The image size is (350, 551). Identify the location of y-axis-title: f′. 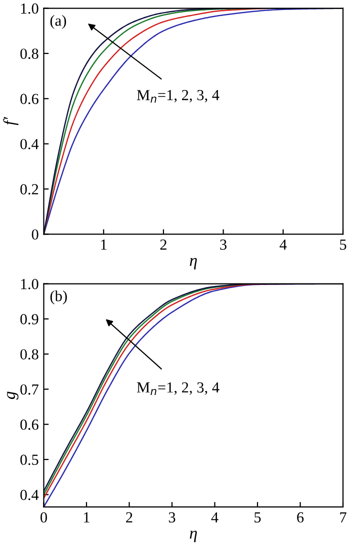
(10, 121).